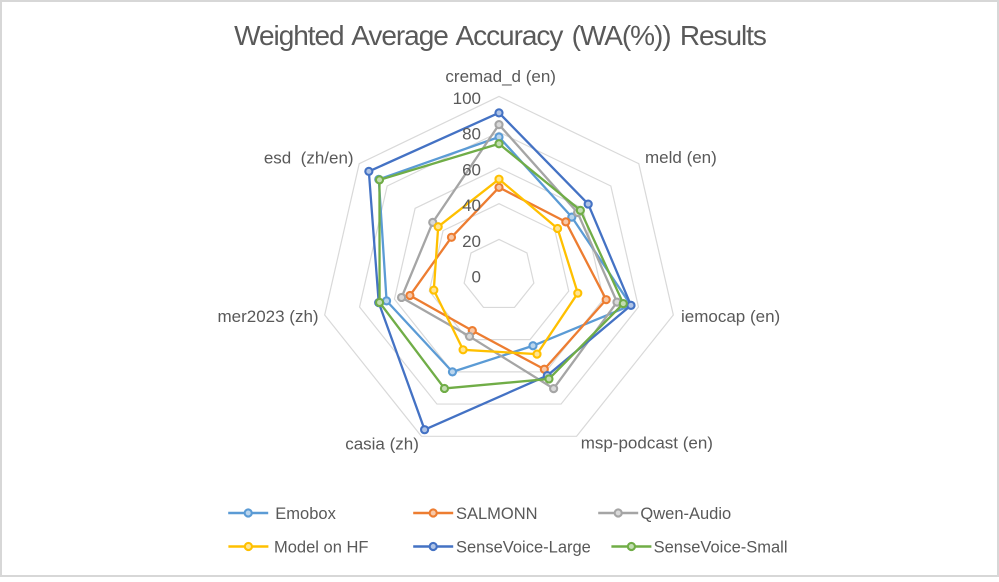  I want to click on svg-text: 40, so click(471, 205).